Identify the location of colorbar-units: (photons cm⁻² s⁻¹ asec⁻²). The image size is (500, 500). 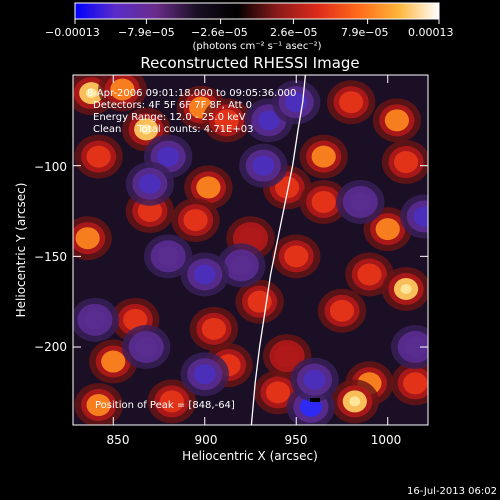
(256, 46).